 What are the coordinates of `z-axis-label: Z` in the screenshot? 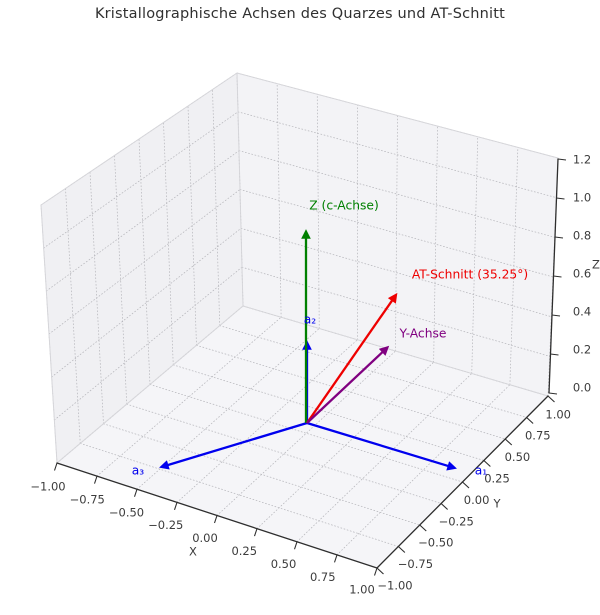 It's located at (596, 265).